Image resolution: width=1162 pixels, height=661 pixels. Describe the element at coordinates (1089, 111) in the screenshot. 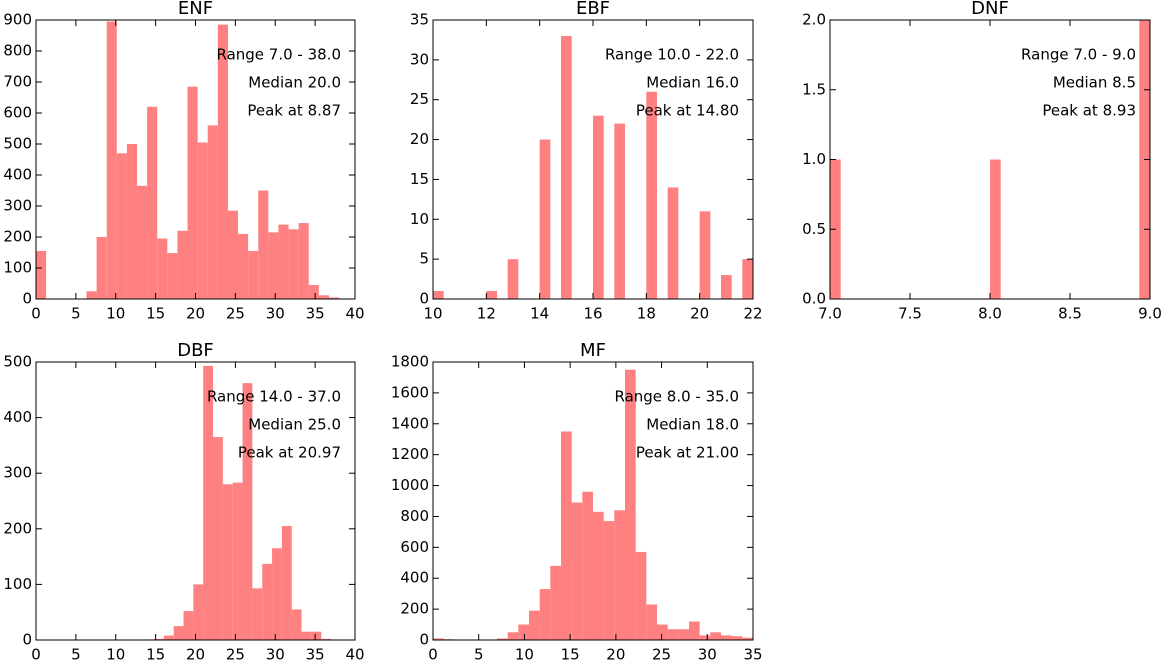

I see `annotation: Peak at 8.93` at that location.